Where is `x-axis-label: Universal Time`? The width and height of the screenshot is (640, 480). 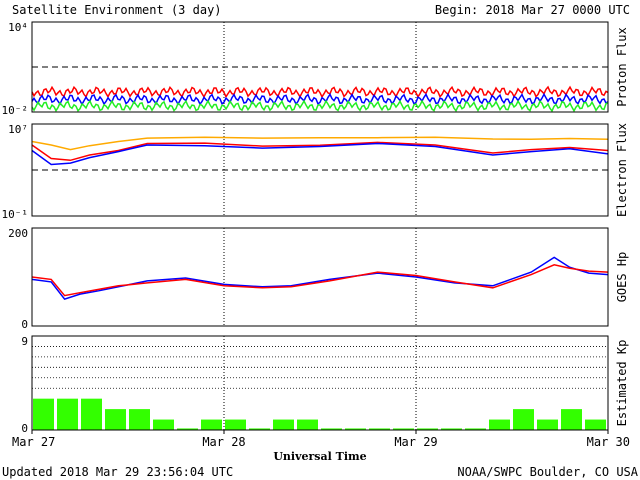
x-axis-label: Universal Time is located at coordinates (319, 456).